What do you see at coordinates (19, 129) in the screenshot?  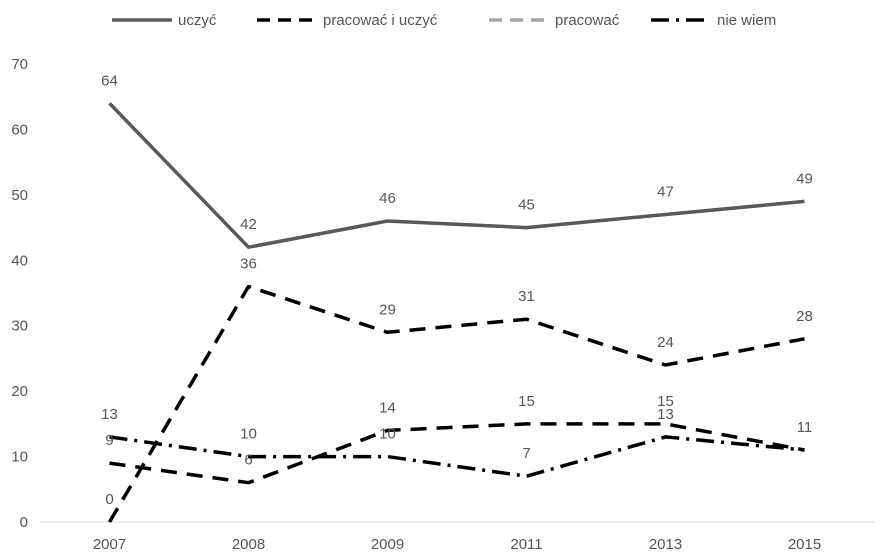 I see `y-tick-label: 60` at bounding box center [19, 129].